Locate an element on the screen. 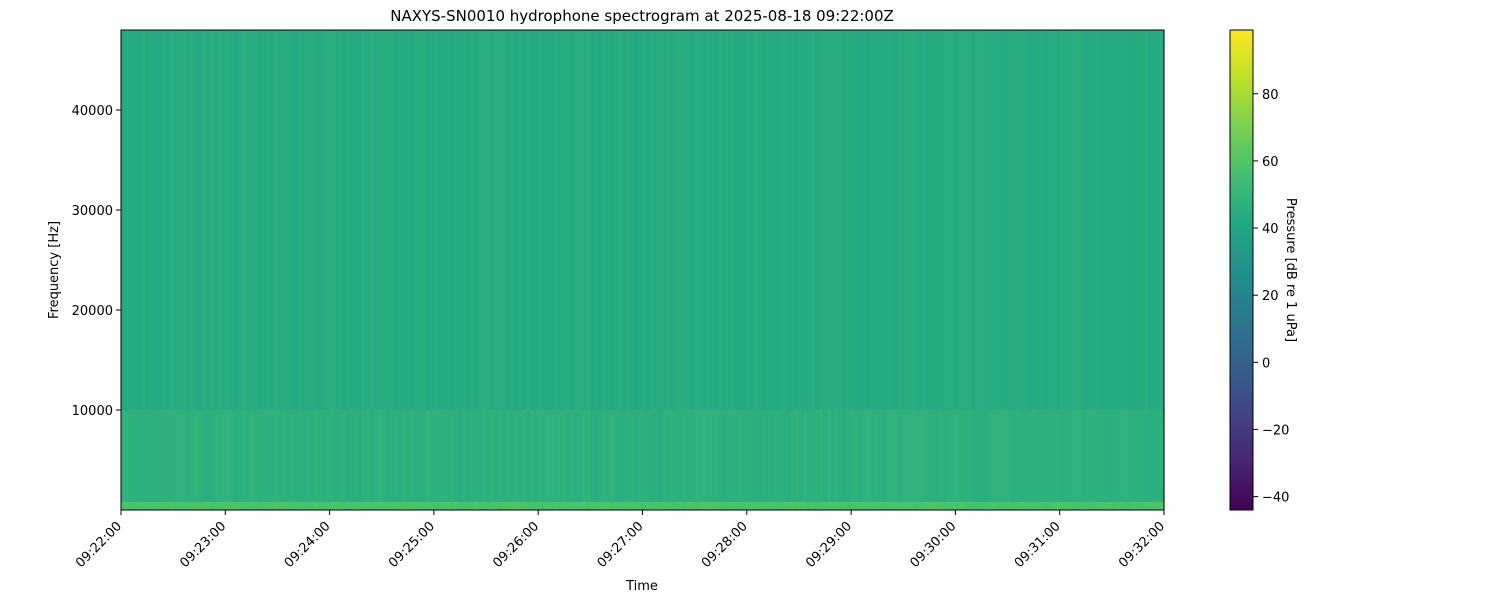 Image resolution: width=1500 pixels, height=604 pixels. y-tick-label: 10000 is located at coordinates (92, 411).